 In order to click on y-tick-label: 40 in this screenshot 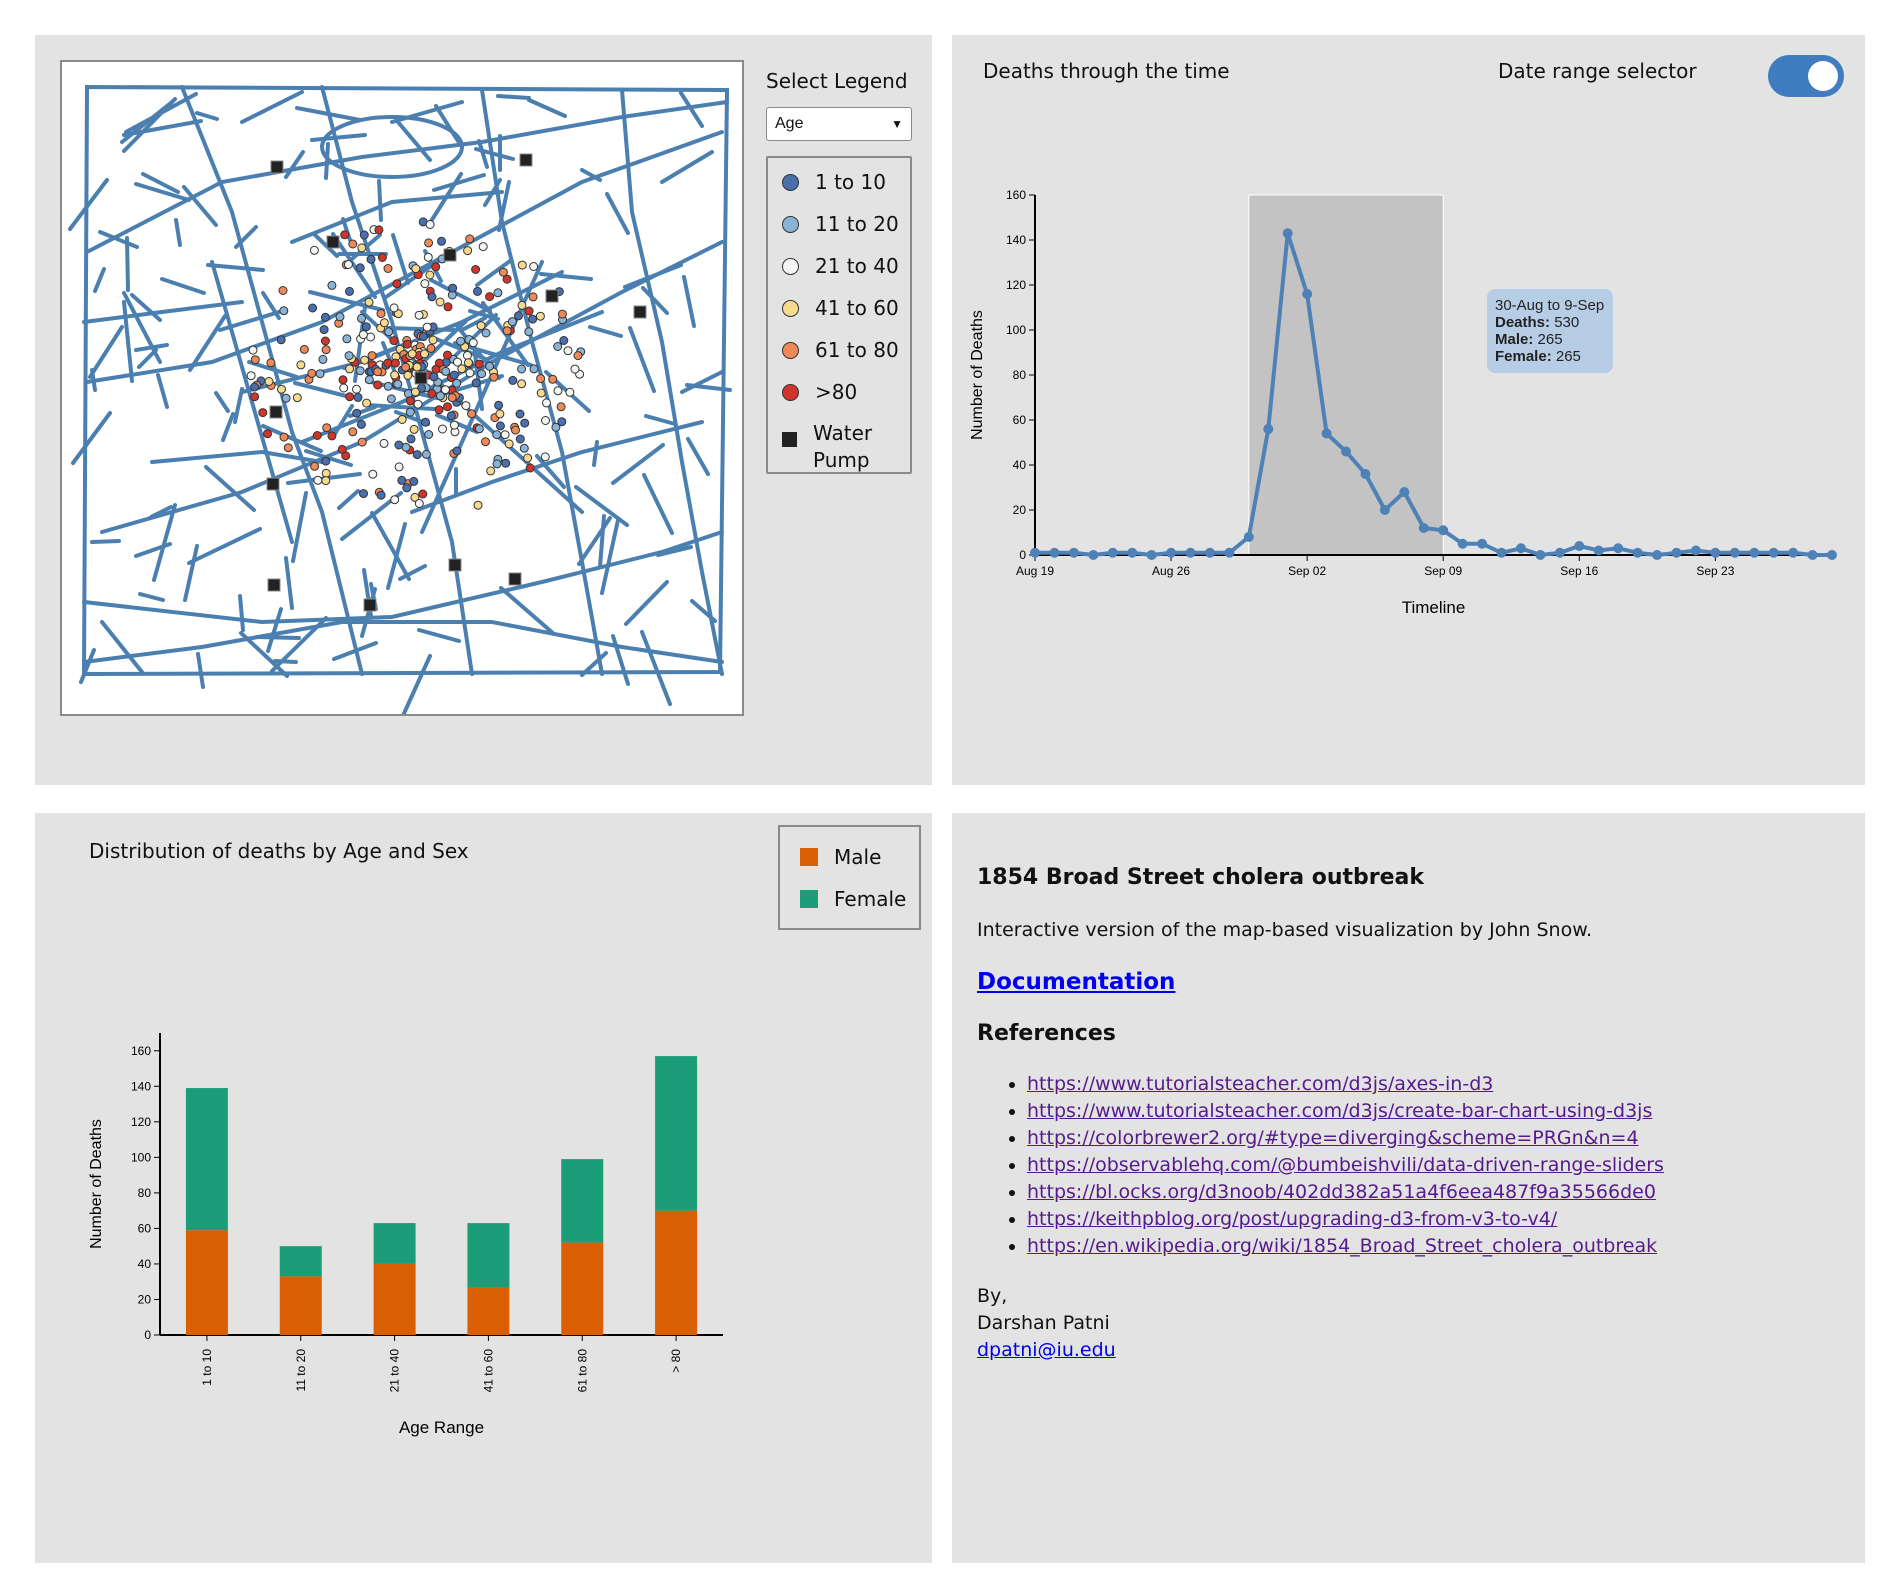, I will do `click(1020, 465)`.